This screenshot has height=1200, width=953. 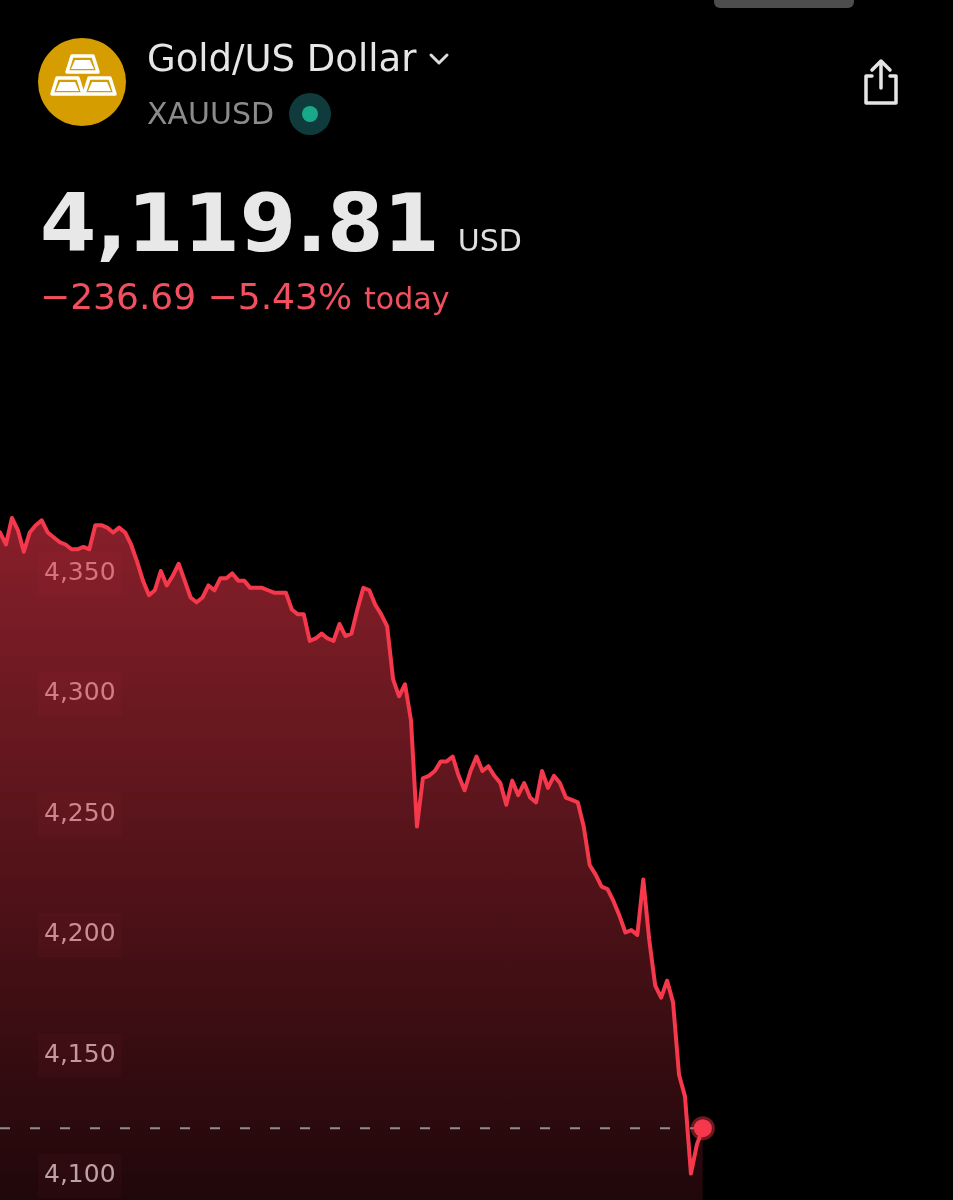 I want to click on y-tick-label: 4,150, so click(x=80, y=1053).